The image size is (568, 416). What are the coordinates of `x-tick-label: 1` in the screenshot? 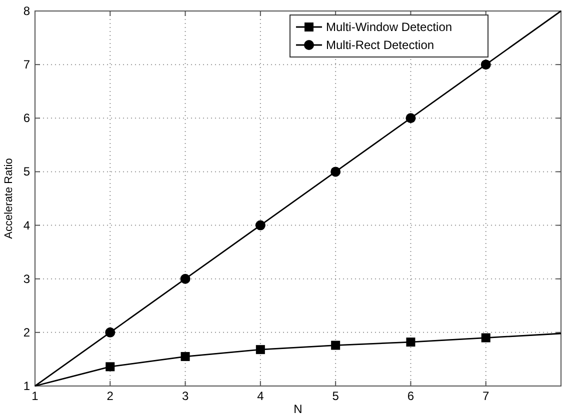 It's located at (35, 396).